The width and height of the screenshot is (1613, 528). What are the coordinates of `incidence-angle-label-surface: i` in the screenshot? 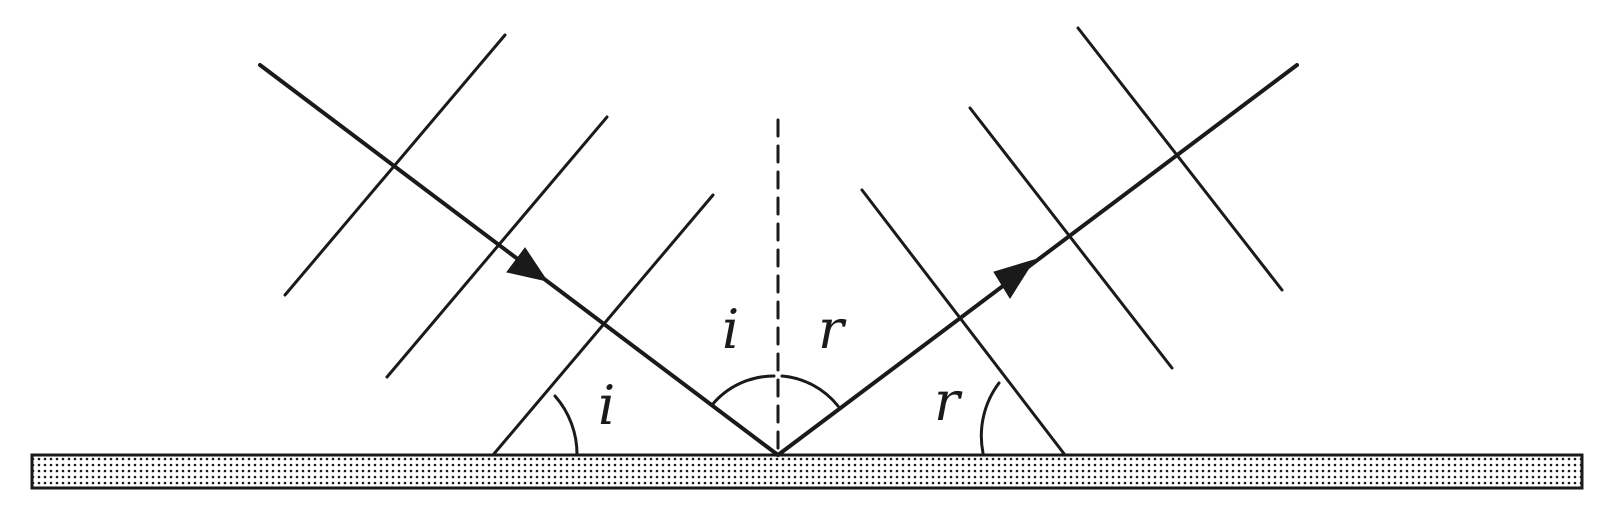 It's located at (606, 405).